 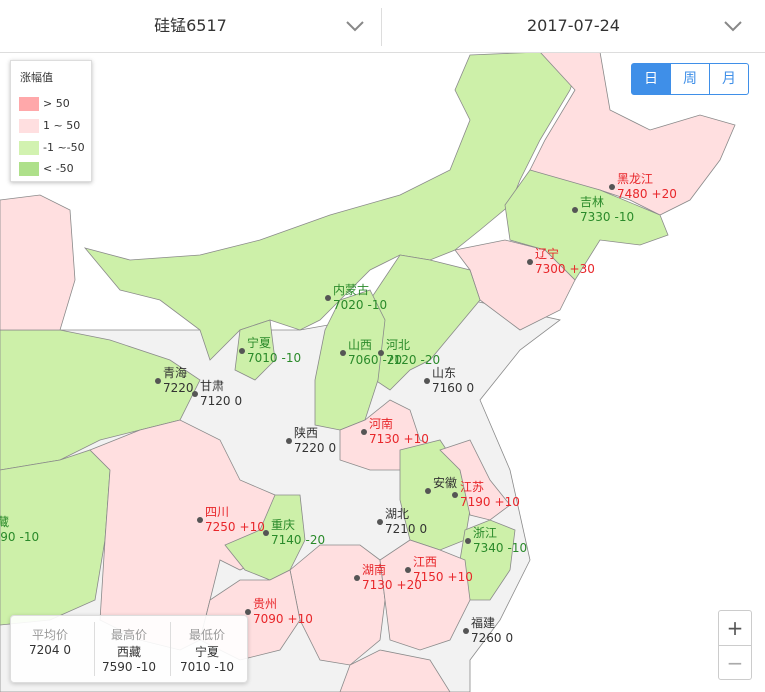 What do you see at coordinates (306, 432) in the screenshot?
I see `province-name: 陕西` at bounding box center [306, 432].